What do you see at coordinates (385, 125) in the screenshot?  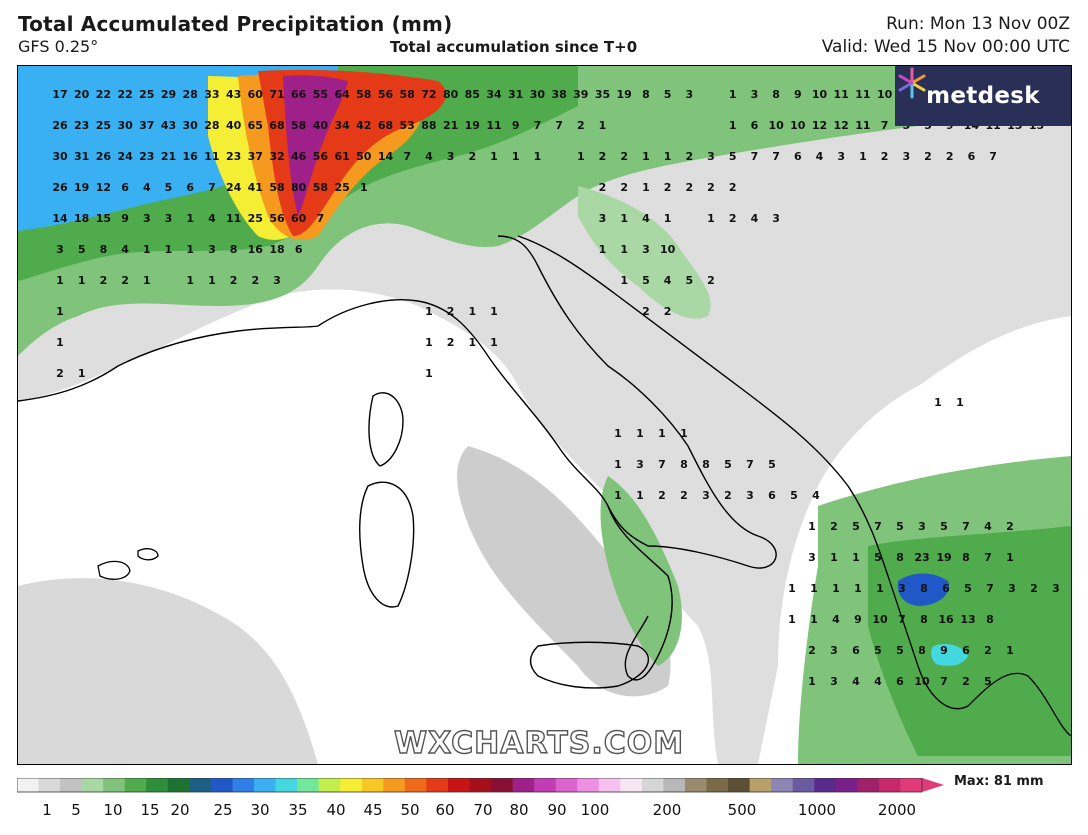 I see `precip-value: 68` at bounding box center [385, 125].